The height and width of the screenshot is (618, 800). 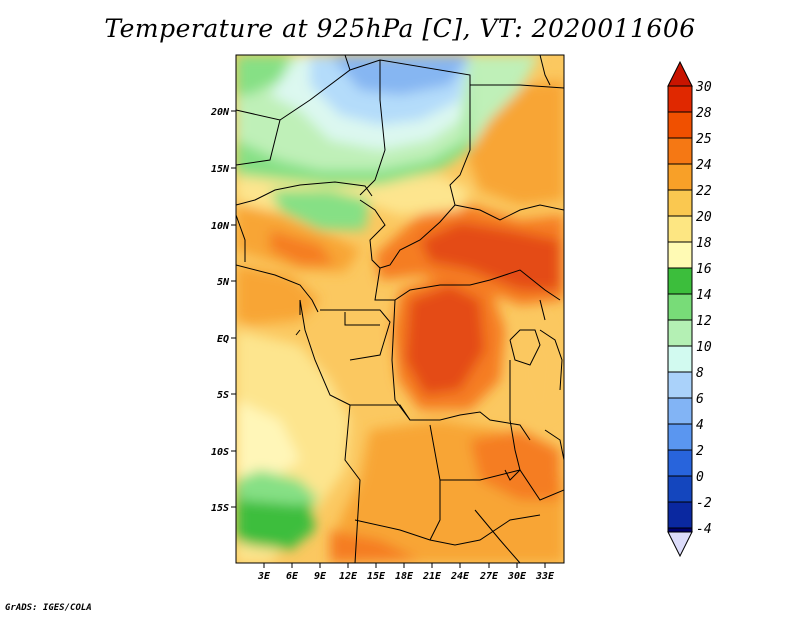 What do you see at coordinates (704, 165) in the screenshot?
I see `colorbar-label: 24` at bounding box center [704, 165].